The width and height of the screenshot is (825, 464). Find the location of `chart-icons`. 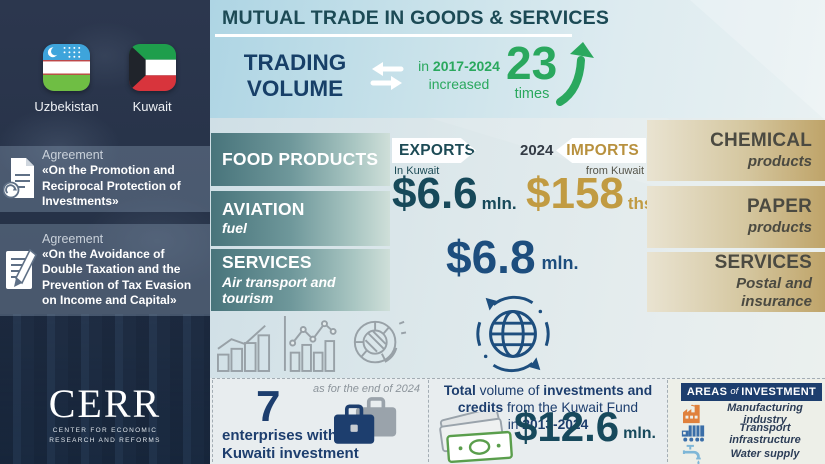

chart-icons is located at coordinates (312, 343).